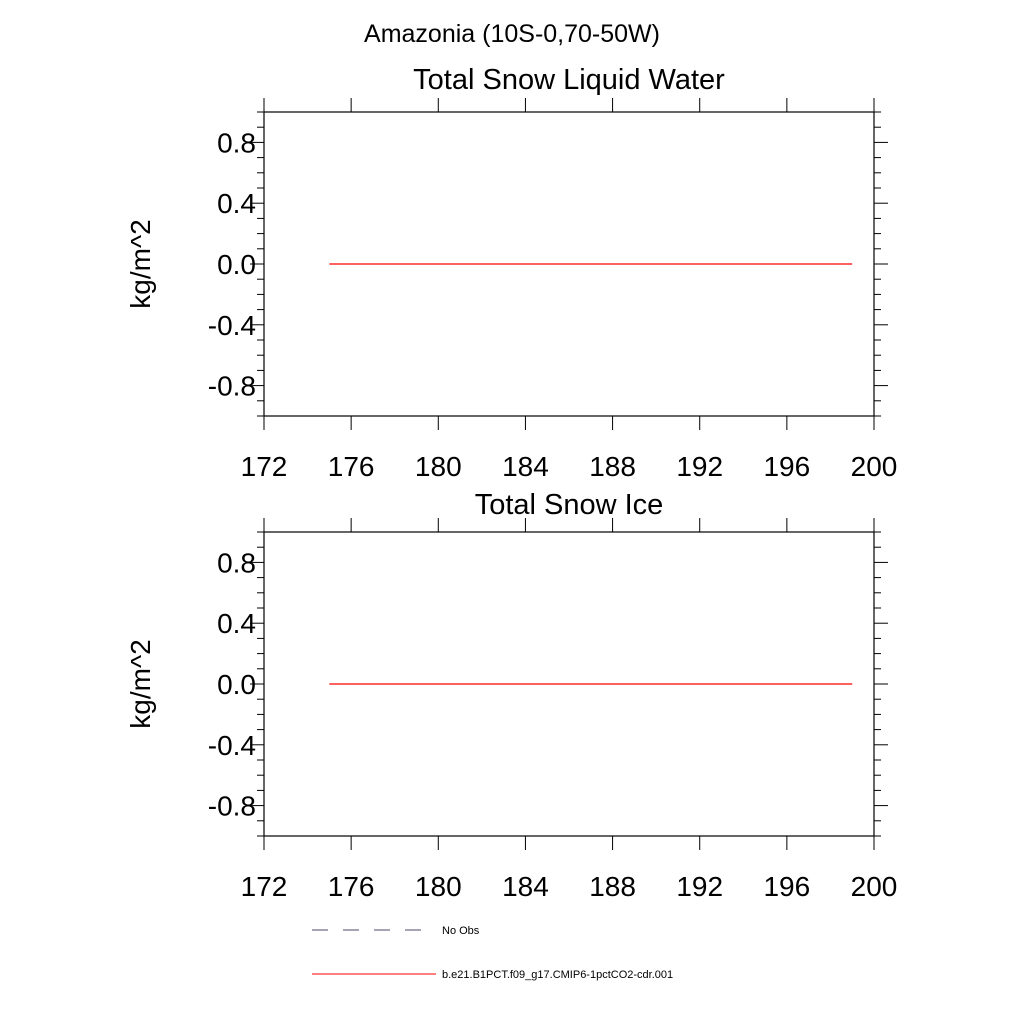 This screenshot has height=1024, width=1024. I want to click on legend-label-no-obs: No Obs, so click(461, 931).